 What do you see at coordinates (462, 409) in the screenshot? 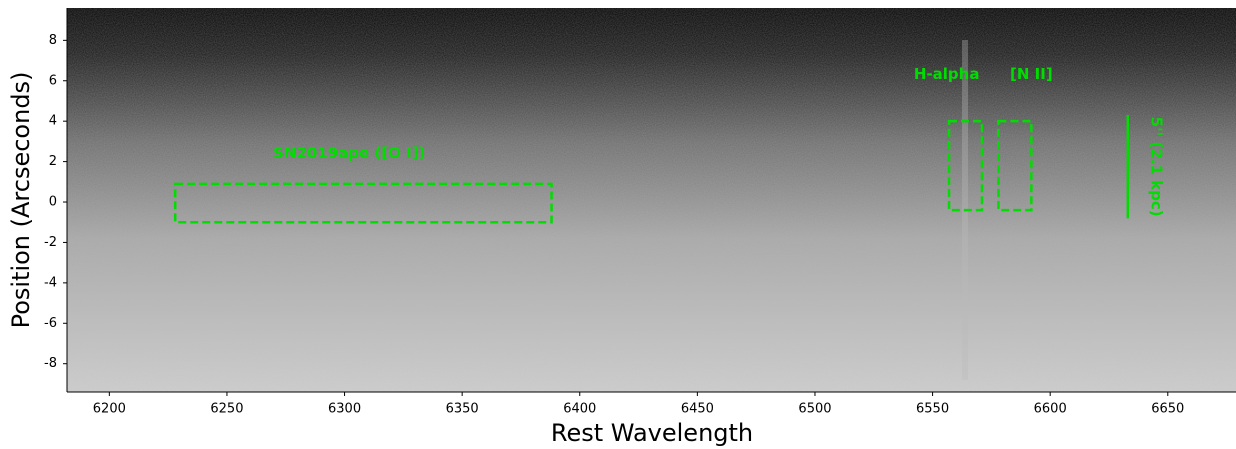
I see `x-tick-label: 6350` at bounding box center [462, 409].